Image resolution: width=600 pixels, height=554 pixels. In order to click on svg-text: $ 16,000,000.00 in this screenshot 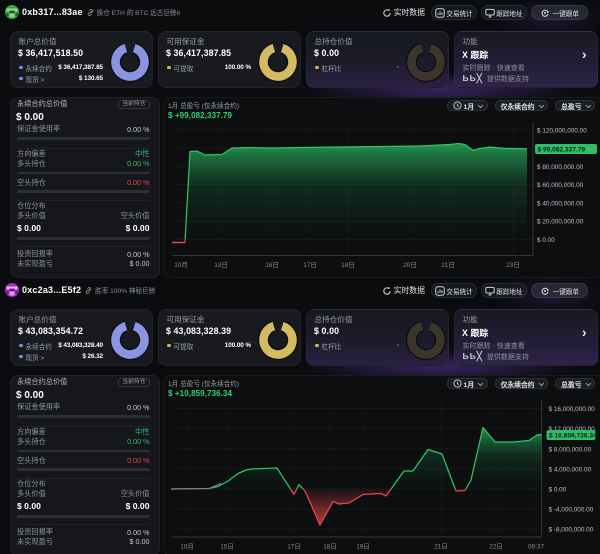, I will do `click(572, 409)`.